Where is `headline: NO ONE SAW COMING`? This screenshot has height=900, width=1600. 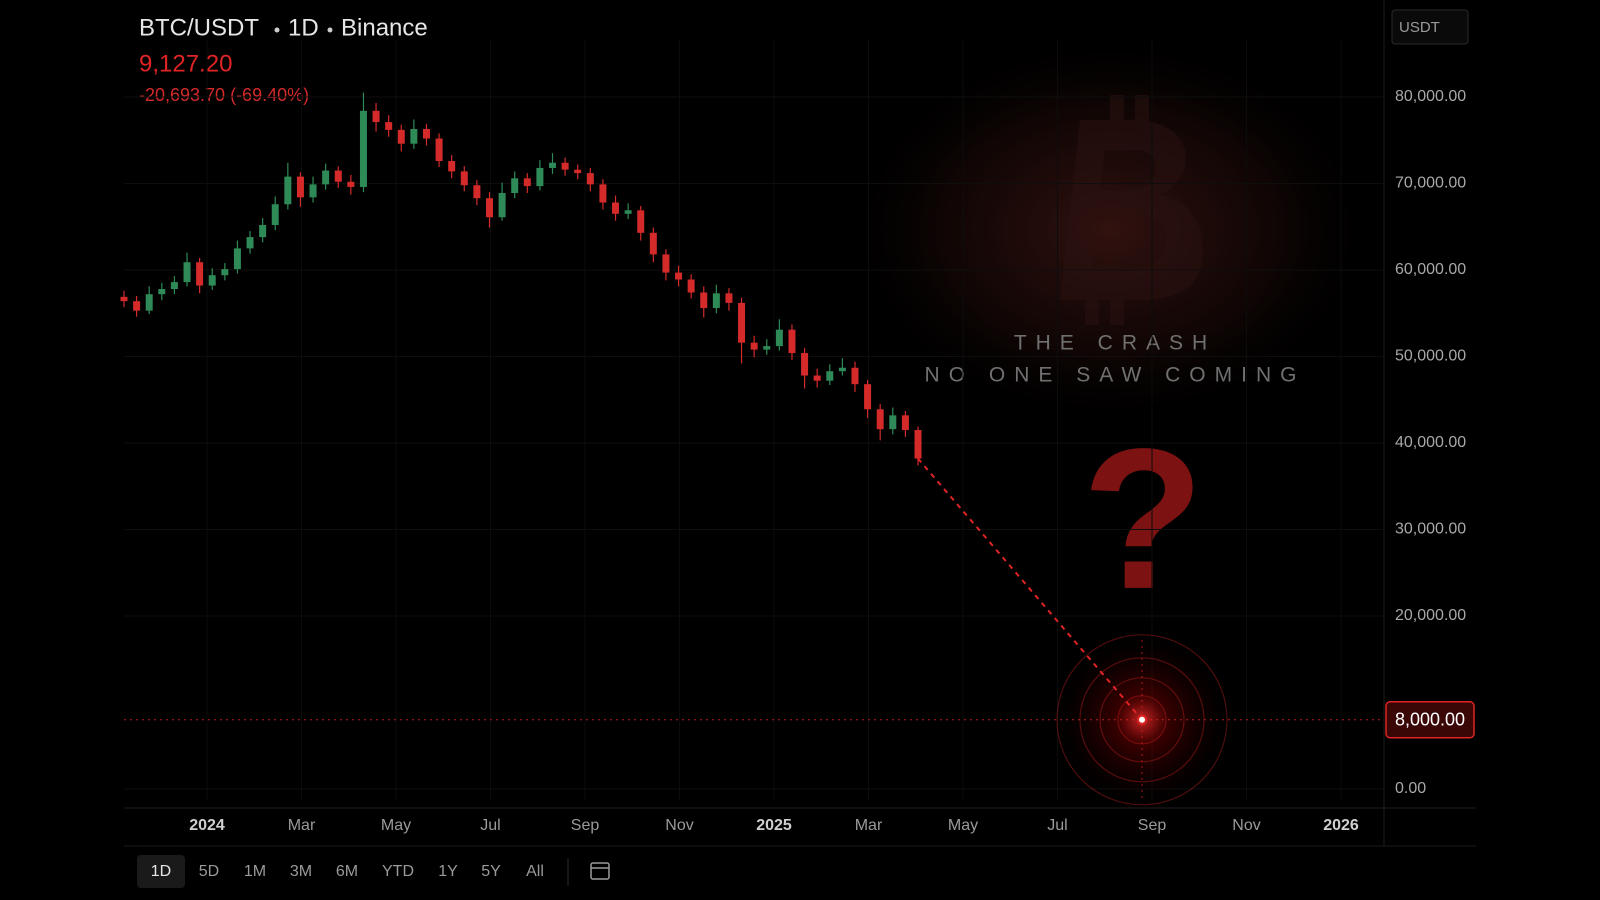 headline: NO ONE SAW COMING is located at coordinates (1115, 375).